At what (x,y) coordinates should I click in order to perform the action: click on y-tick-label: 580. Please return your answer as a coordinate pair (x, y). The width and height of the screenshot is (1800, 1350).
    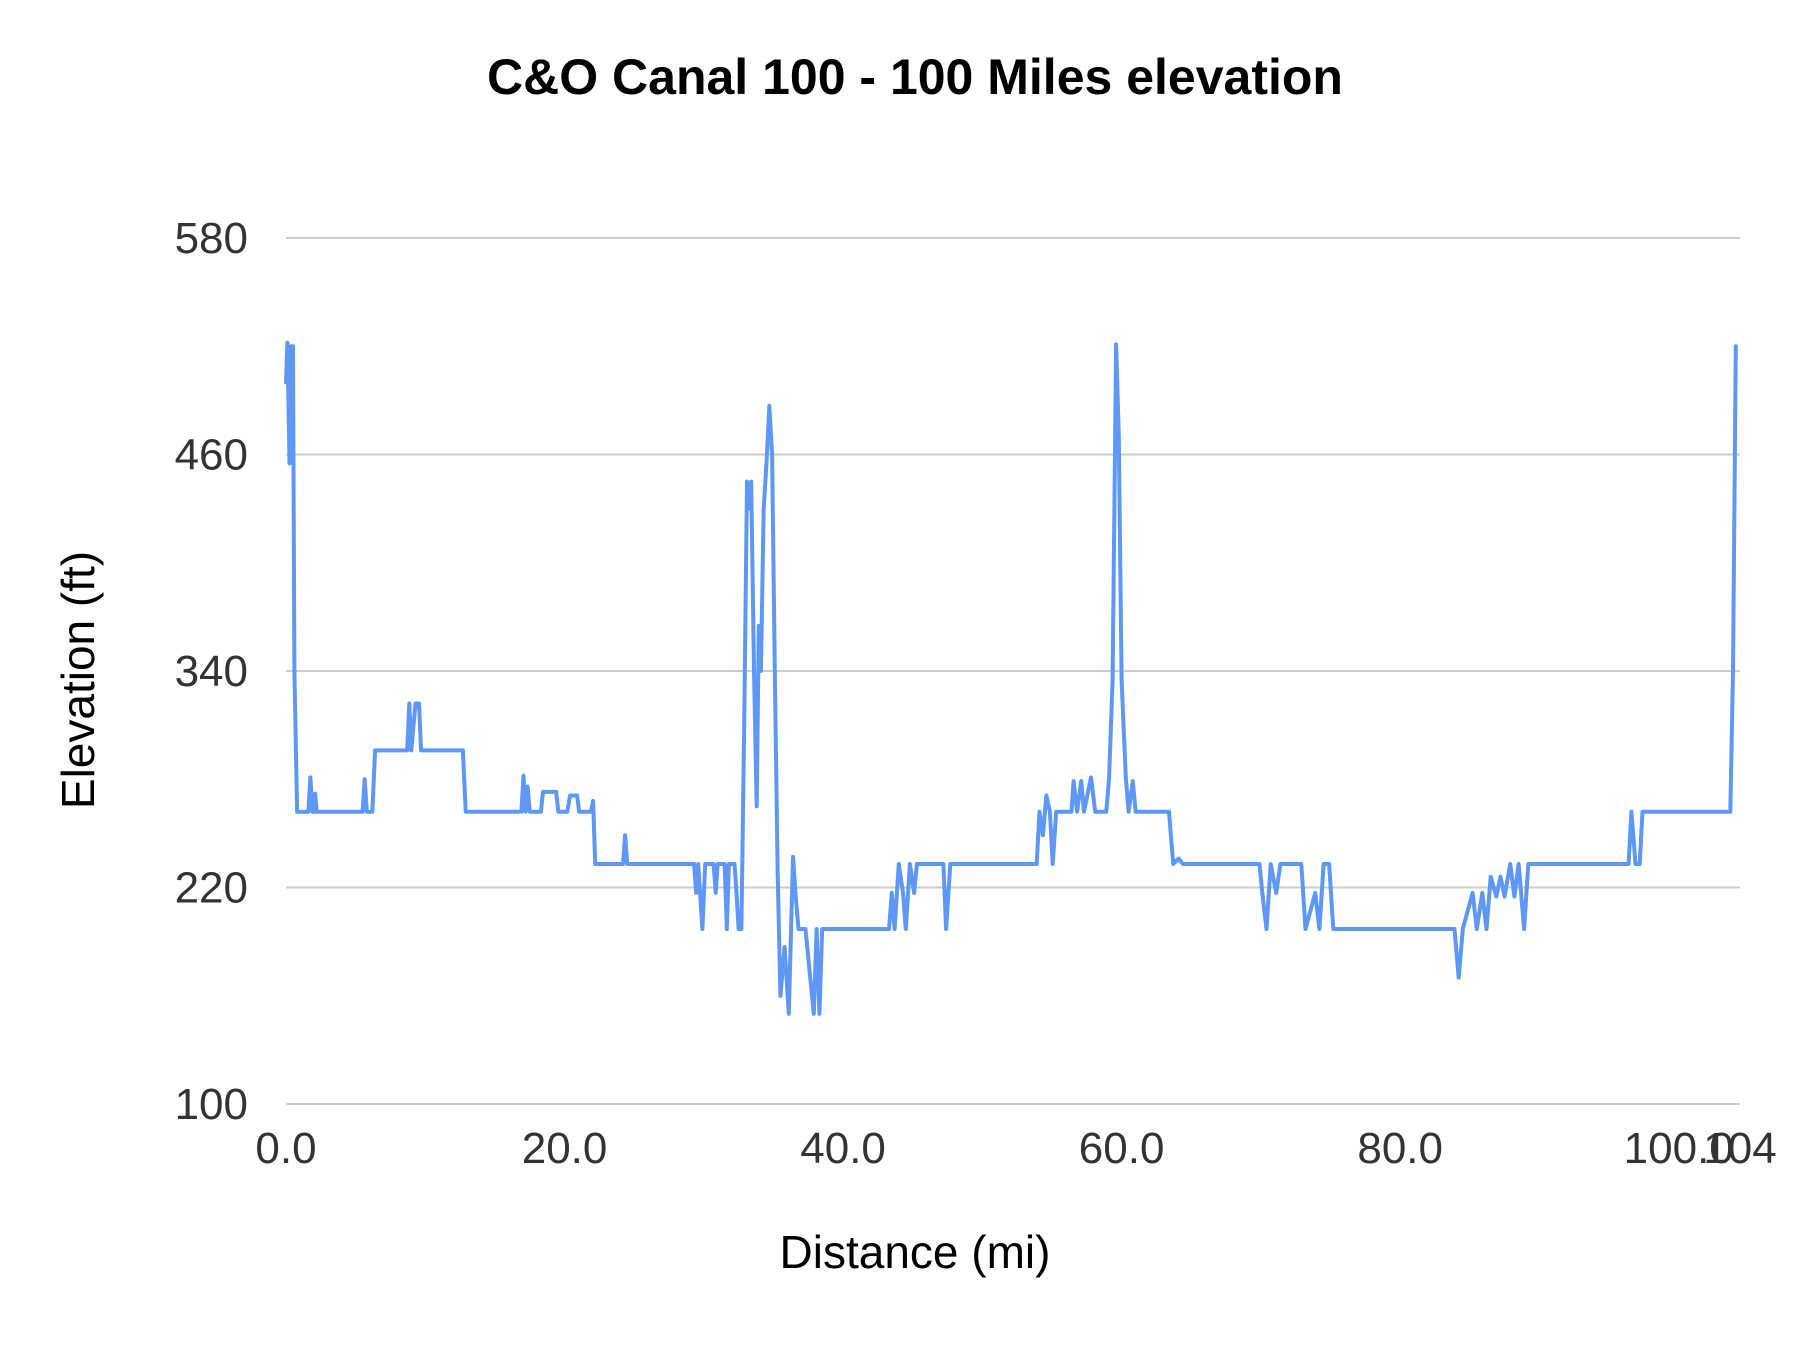
    Looking at the image, I should click on (211, 238).